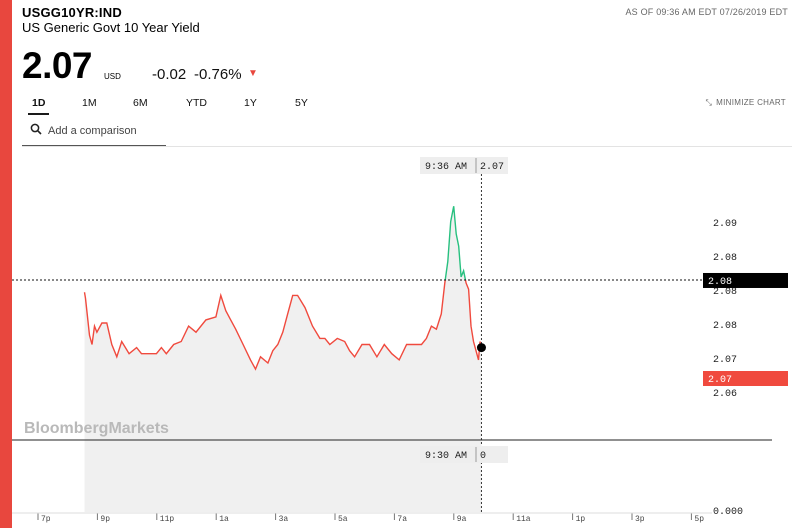 This screenshot has height=528, width=800. Describe the element at coordinates (283, 476) in the screenshot. I see `history-band` at that location.